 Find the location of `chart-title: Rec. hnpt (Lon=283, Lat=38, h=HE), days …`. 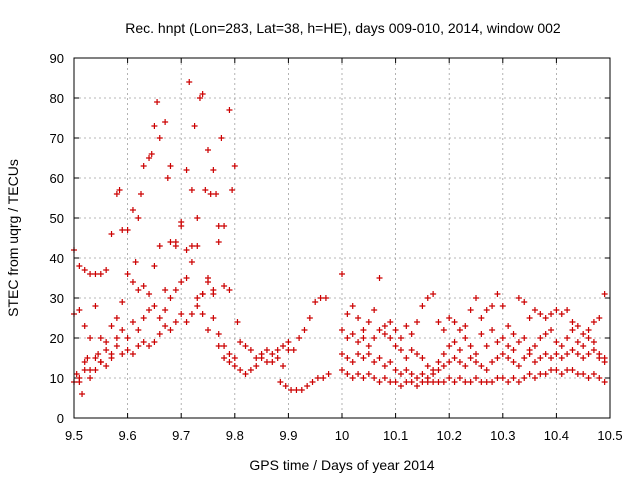

chart-title: Rec. hnpt (Lon=283, Lat=38, h=HE), days … is located at coordinates (343, 28).